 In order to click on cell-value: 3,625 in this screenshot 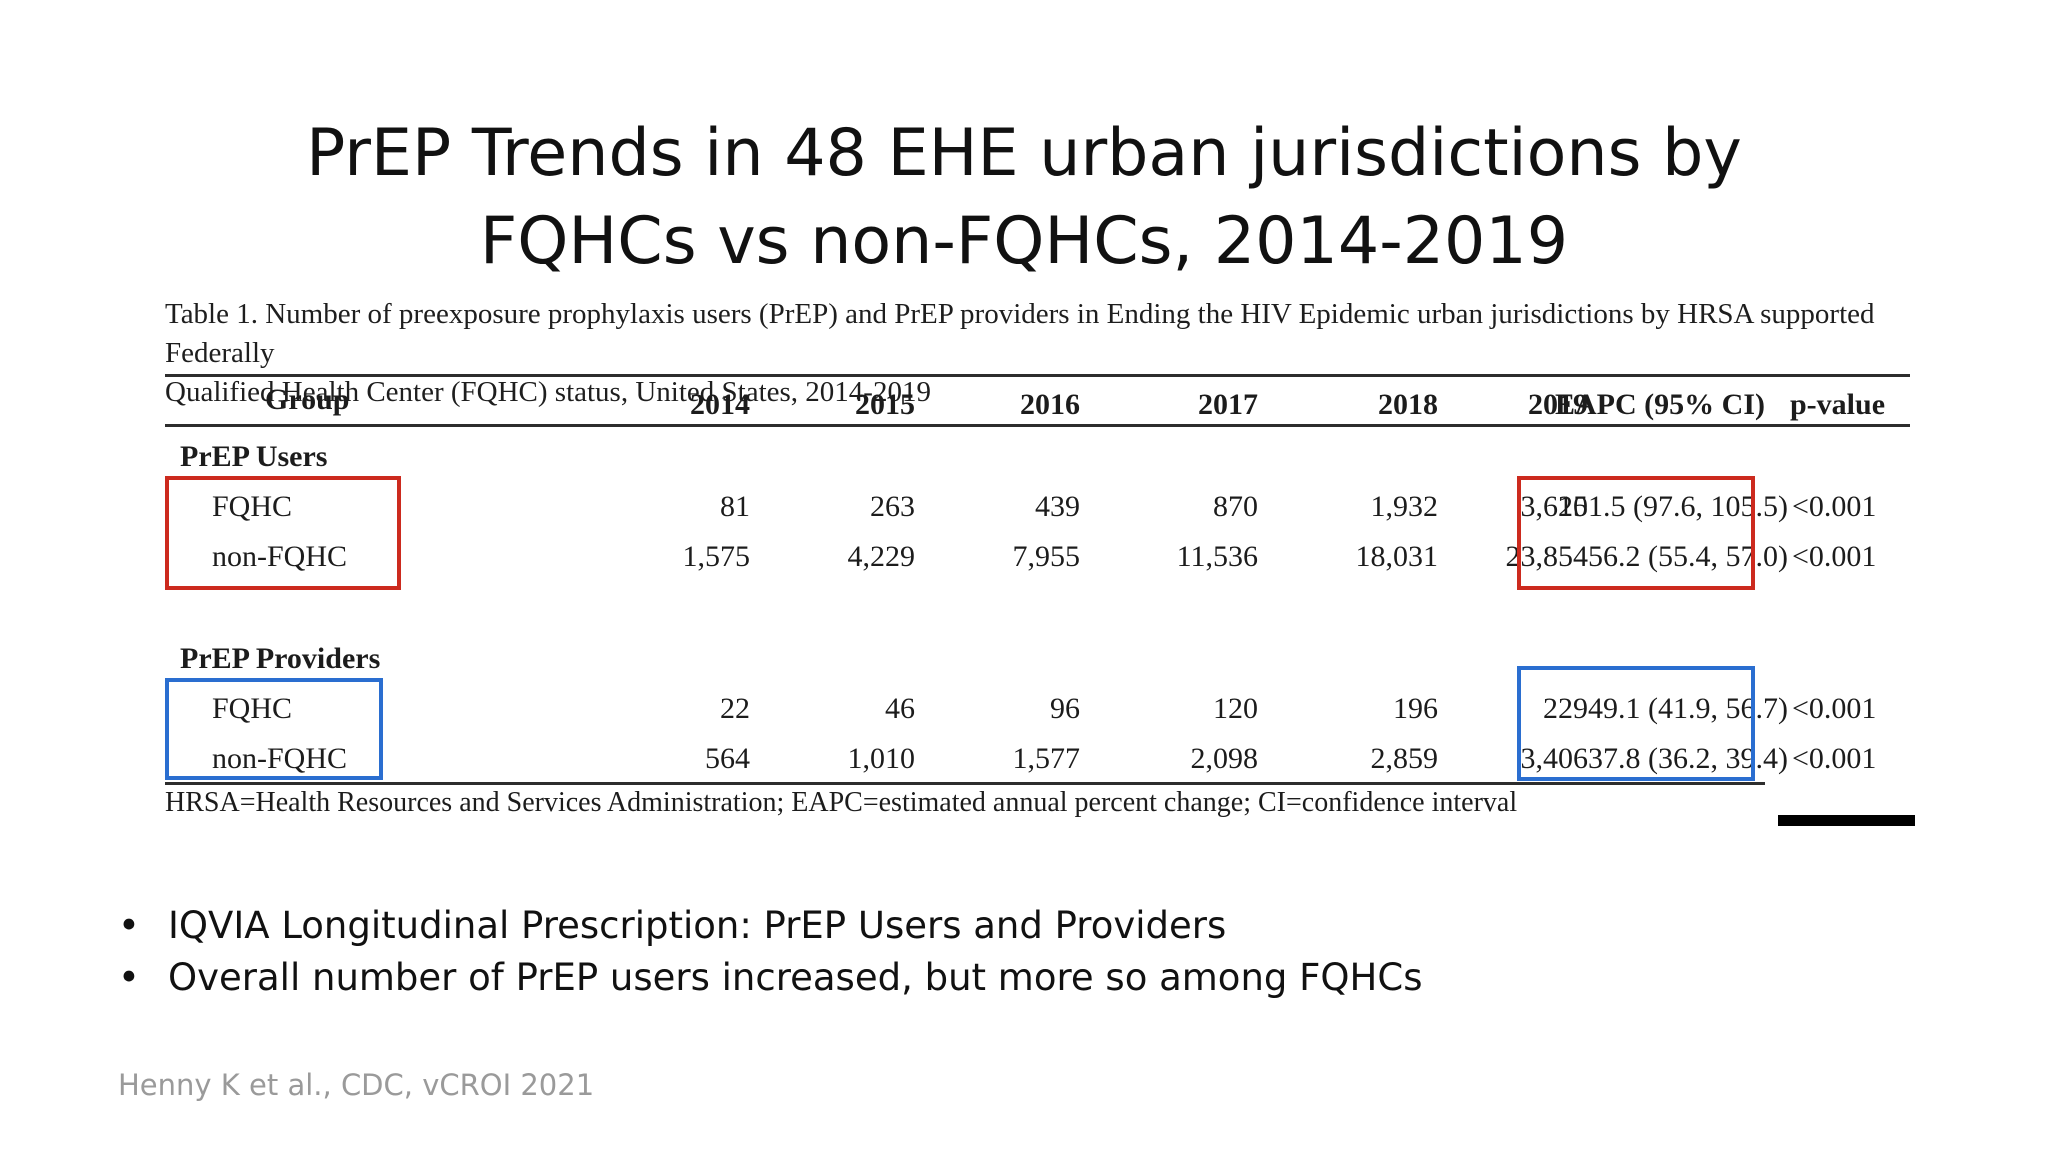, I will do `click(1554, 506)`.